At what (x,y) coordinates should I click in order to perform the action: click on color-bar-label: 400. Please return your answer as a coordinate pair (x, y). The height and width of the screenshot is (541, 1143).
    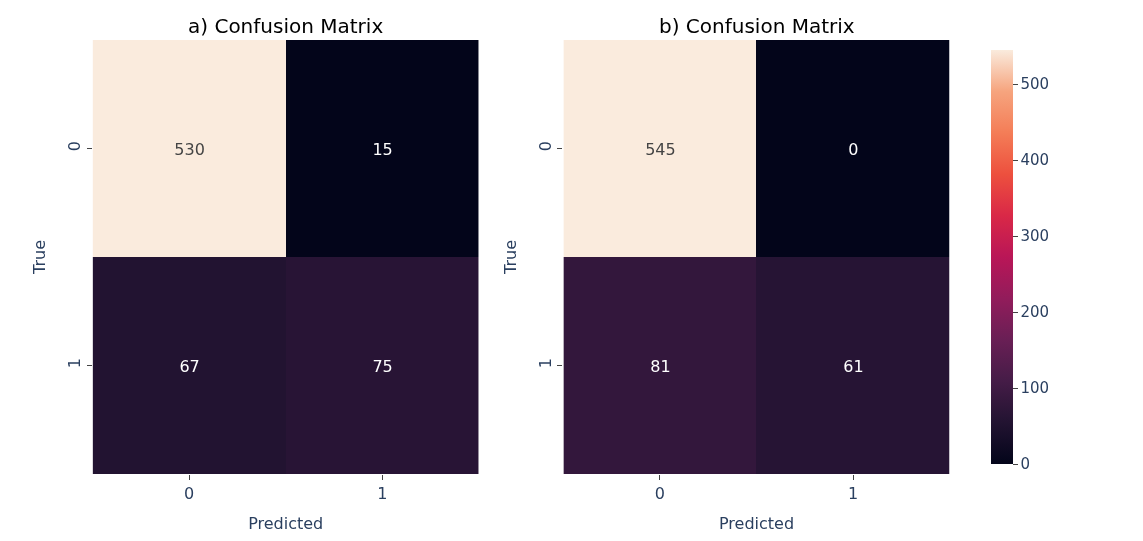
    Looking at the image, I should click on (1035, 160).